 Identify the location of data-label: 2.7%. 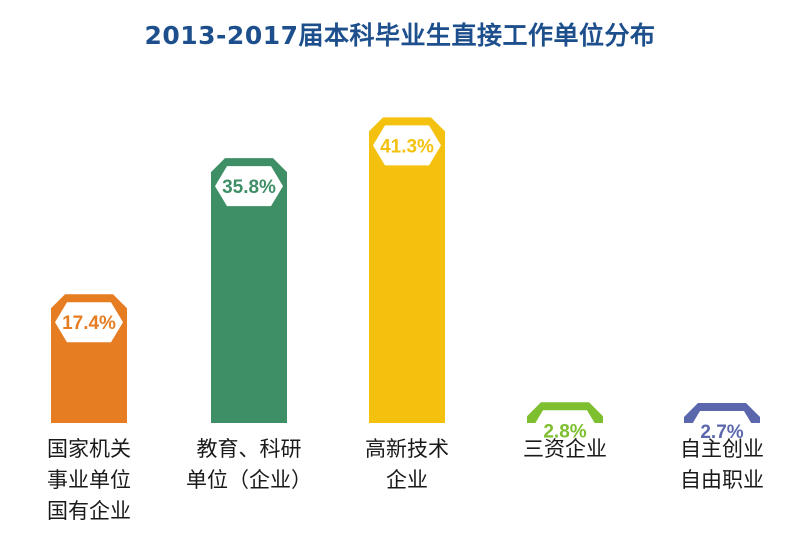
(721, 432).